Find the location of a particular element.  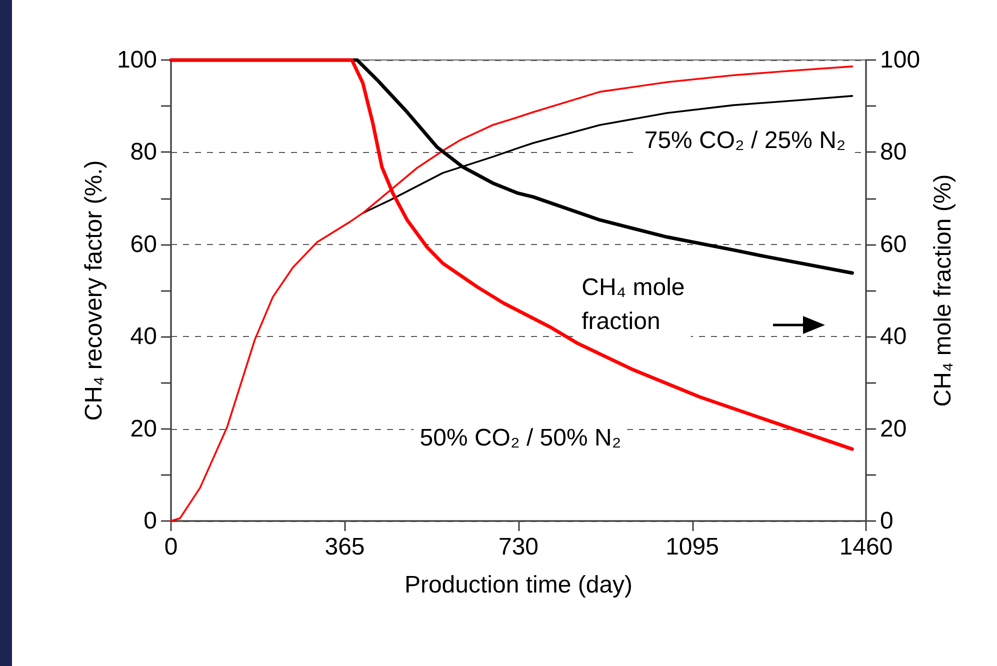

x-tick-label: 1095 is located at coordinates (692, 547).